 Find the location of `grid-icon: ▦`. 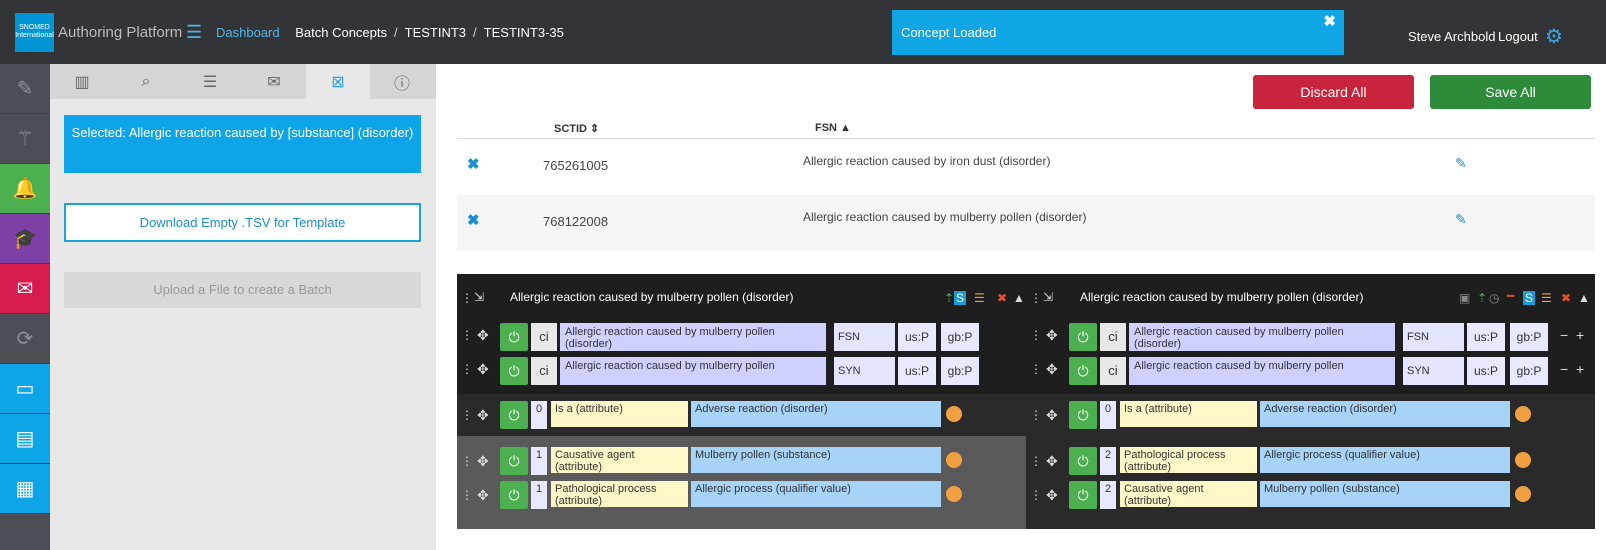

grid-icon: ▦ is located at coordinates (25, 489).